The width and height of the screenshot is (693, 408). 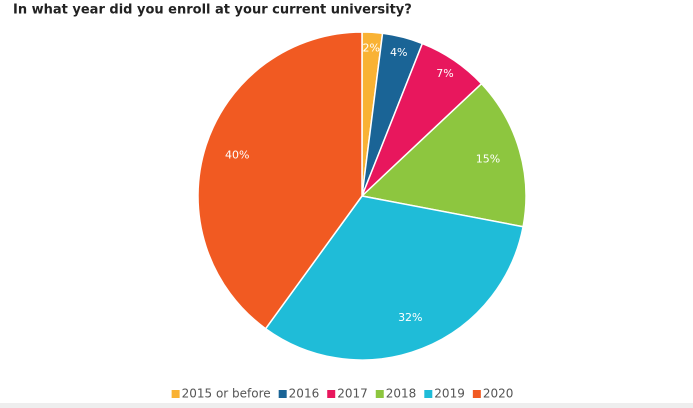 What do you see at coordinates (444, 73) in the screenshot?
I see `data-label: 7%` at bounding box center [444, 73].